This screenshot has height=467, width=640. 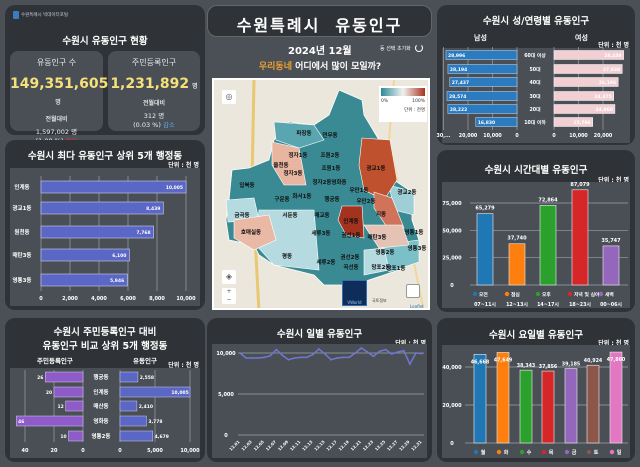 What do you see at coordinates (154, 84) in the screenshot?
I see `resident-value: 1,231,892 명` at bounding box center [154, 84].